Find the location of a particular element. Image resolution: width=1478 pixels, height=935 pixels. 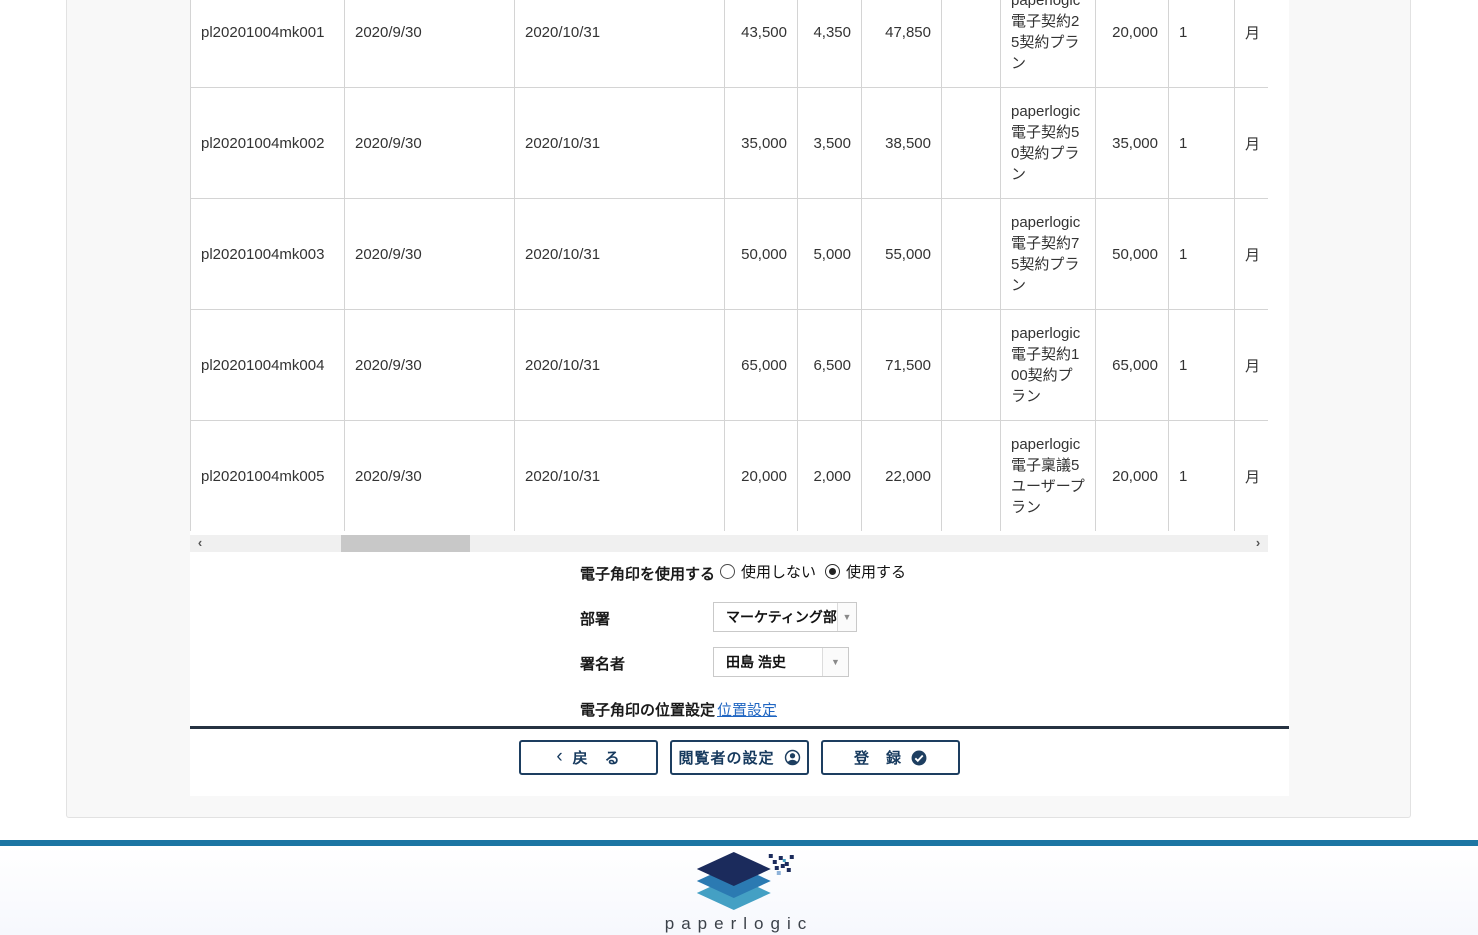

paperlogic-logo-icon is located at coordinates (745, 881).